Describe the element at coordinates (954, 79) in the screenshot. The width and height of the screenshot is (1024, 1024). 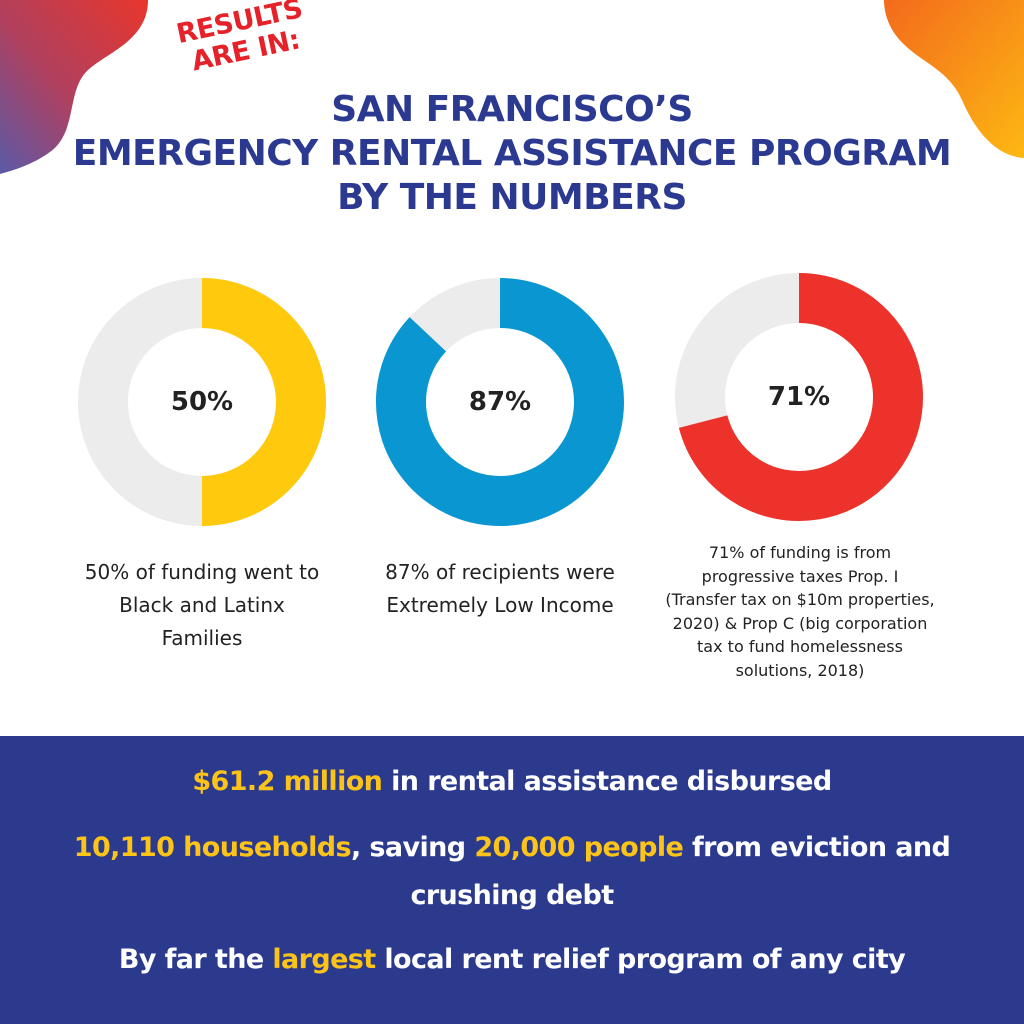
I see `corner-blob-right` at that location.